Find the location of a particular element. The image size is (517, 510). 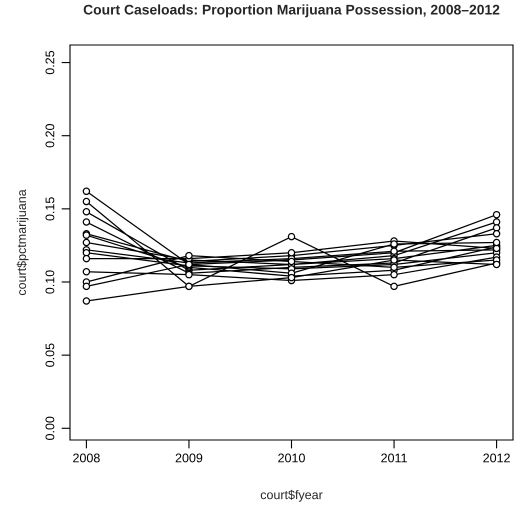

x-axis-title: court$fyear is located at coordinates (291, 496).